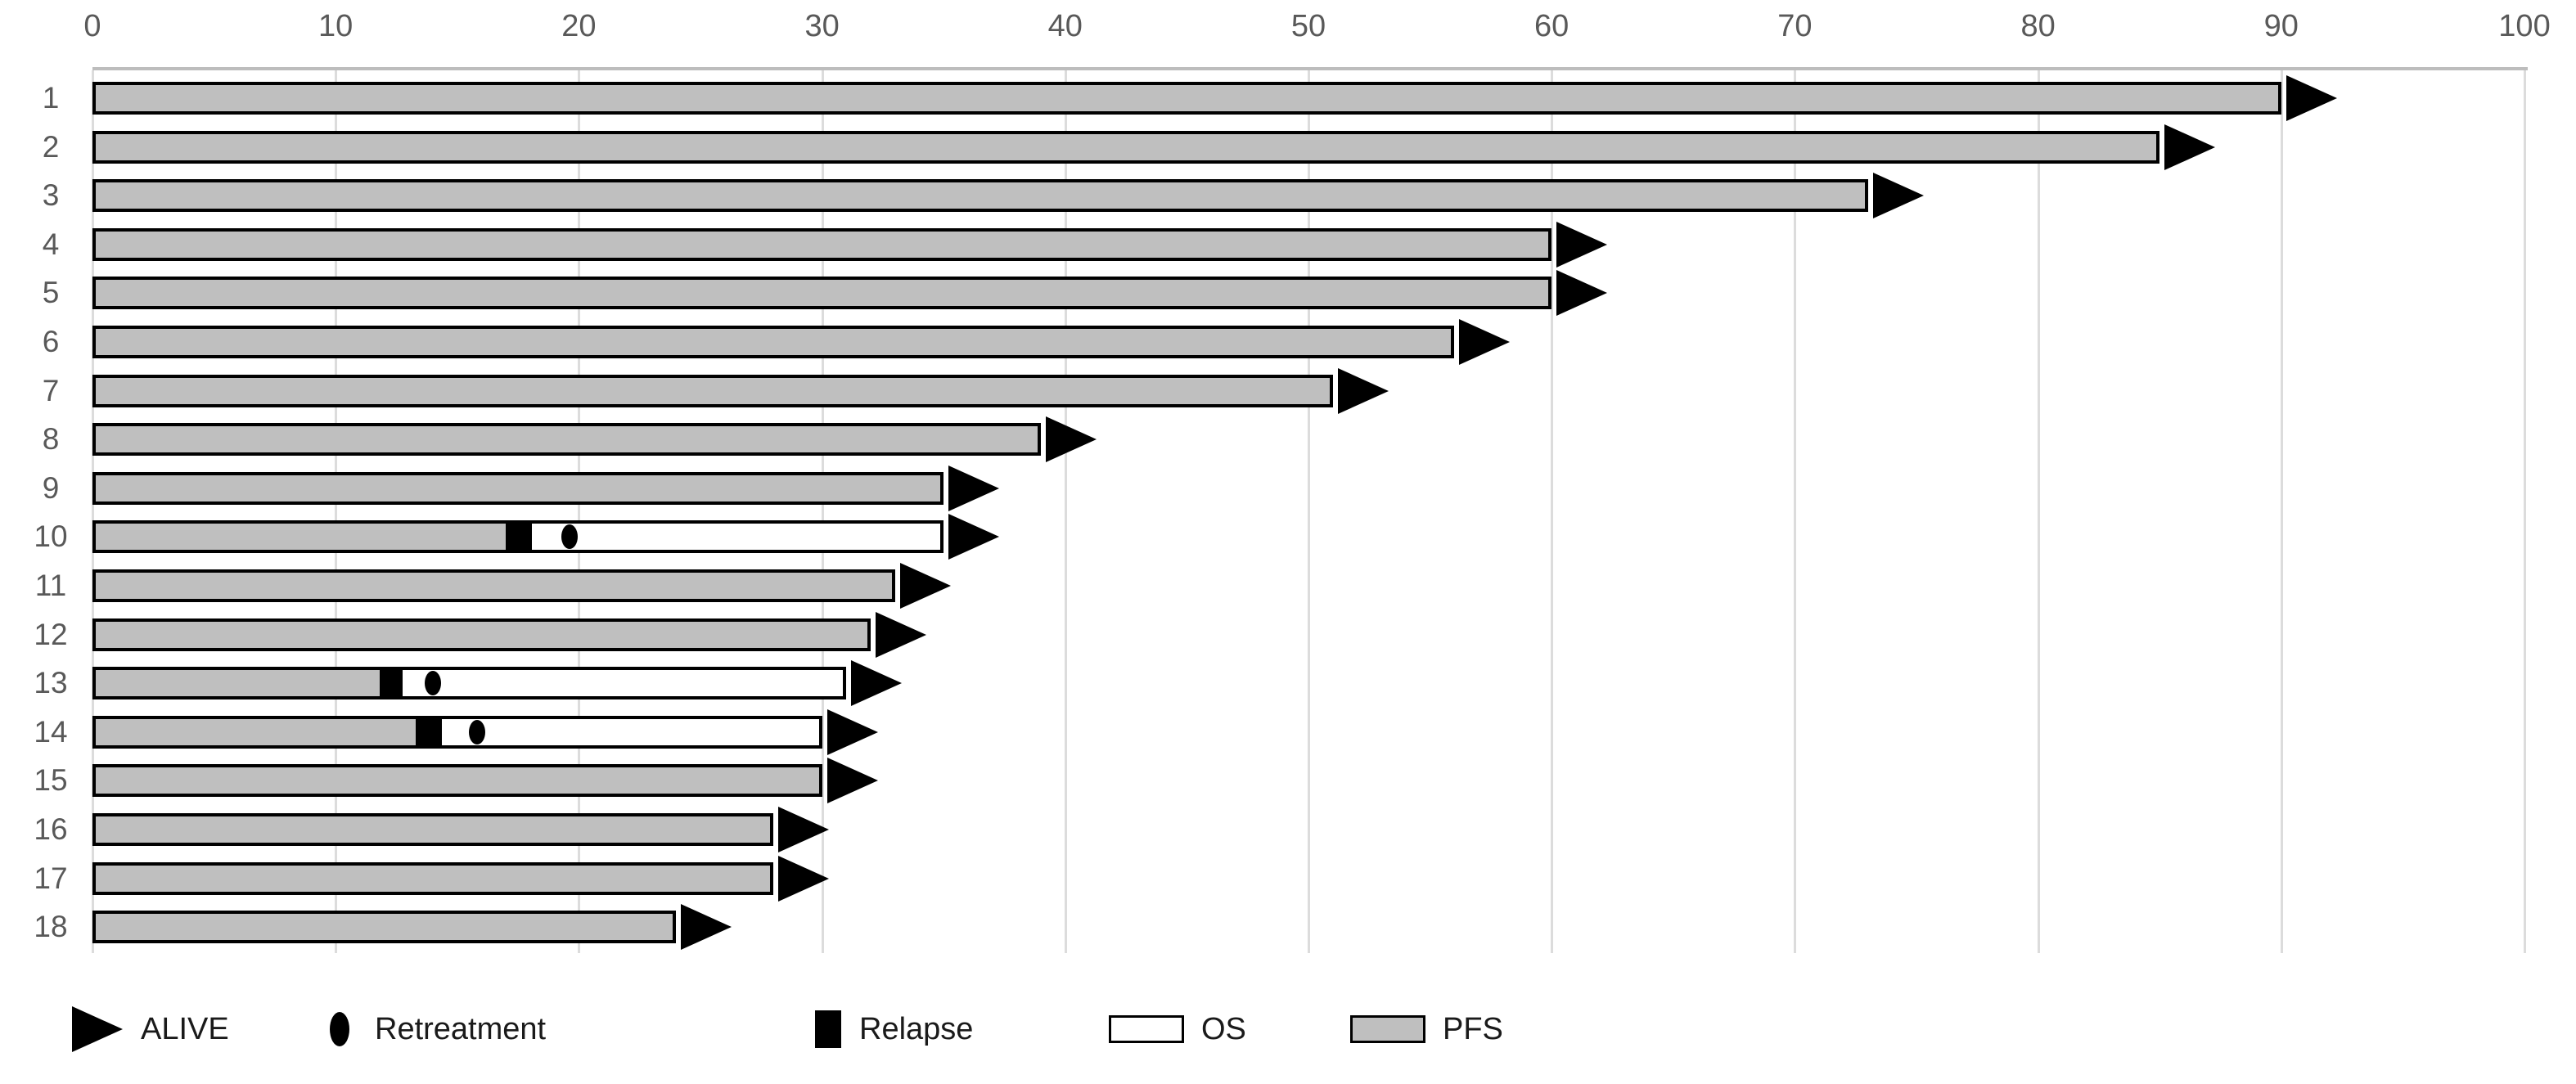 The image size is (2576, 1084). I want to click on x-tick-label: 90, so click(2281, 26).